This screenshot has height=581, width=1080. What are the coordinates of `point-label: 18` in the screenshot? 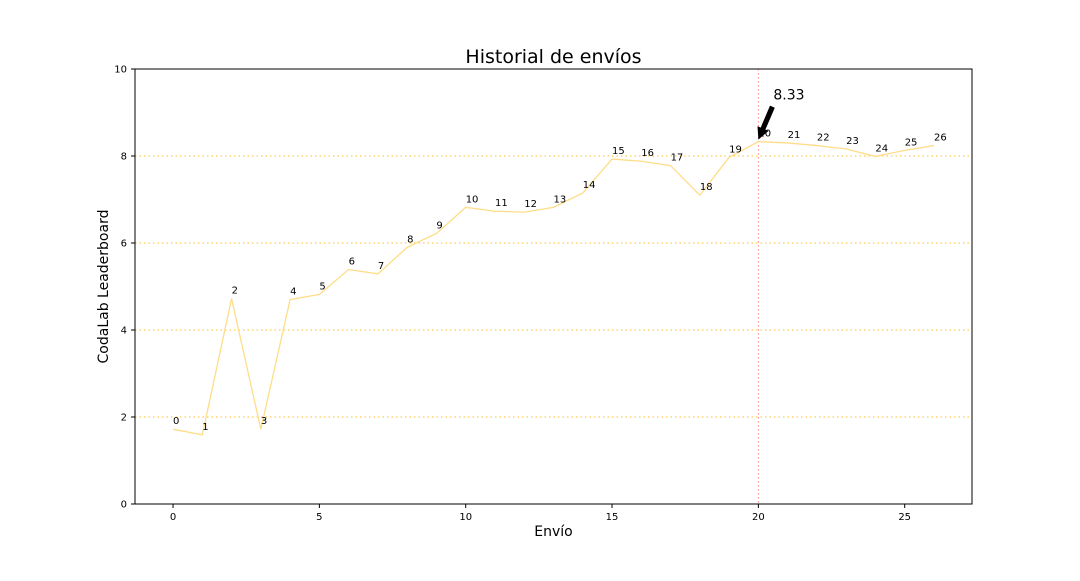 It's located at (706, 187).